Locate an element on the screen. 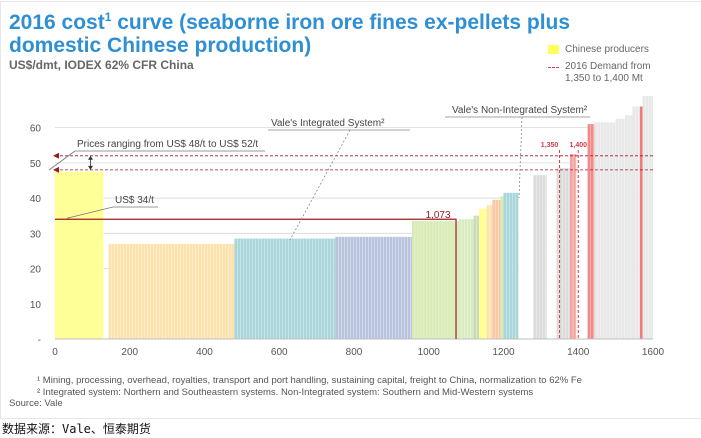 The height and width of the screenshot is (438, 701). title-main: 2016 cost is located at coordinates (57, 22).